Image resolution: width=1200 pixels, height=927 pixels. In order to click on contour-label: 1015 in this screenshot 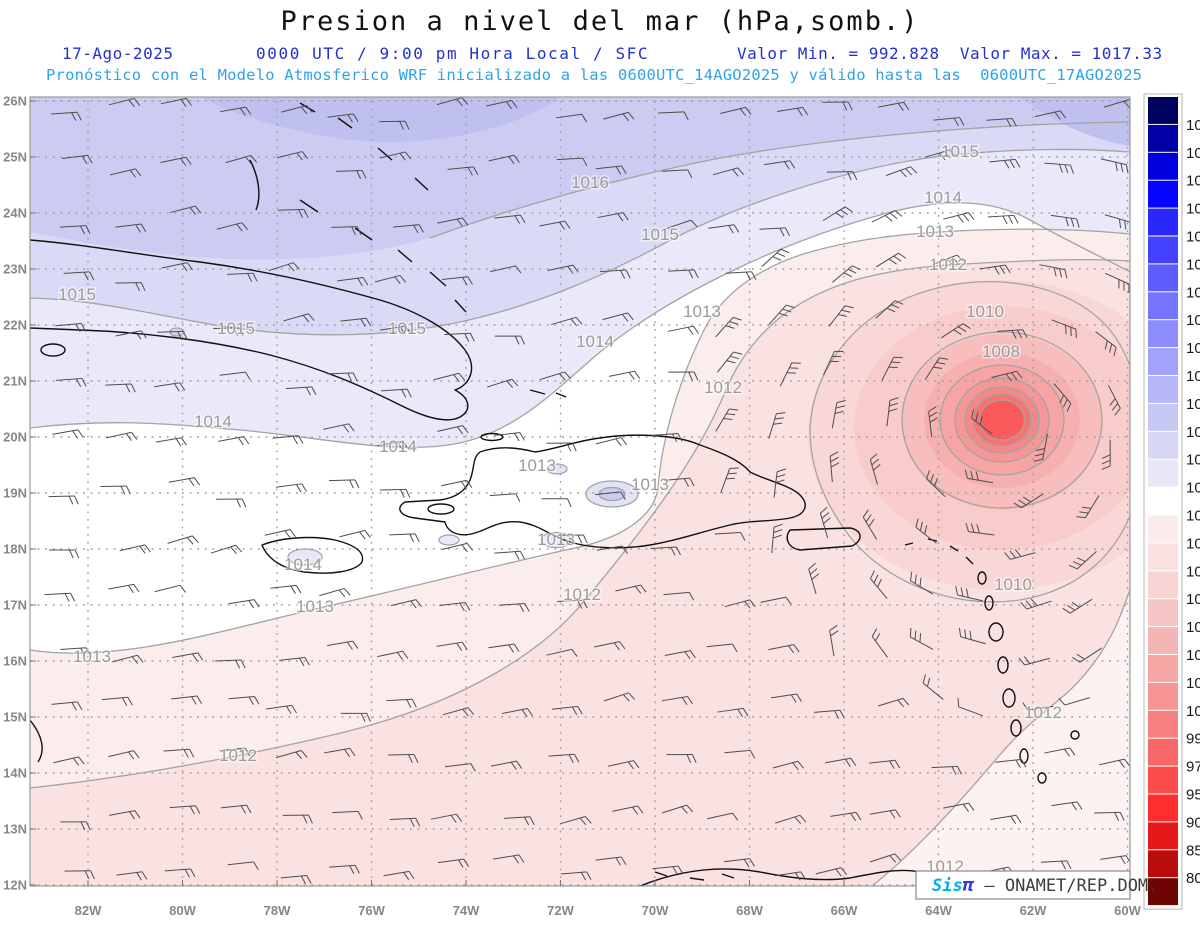, I will do `click(660, 234)`.